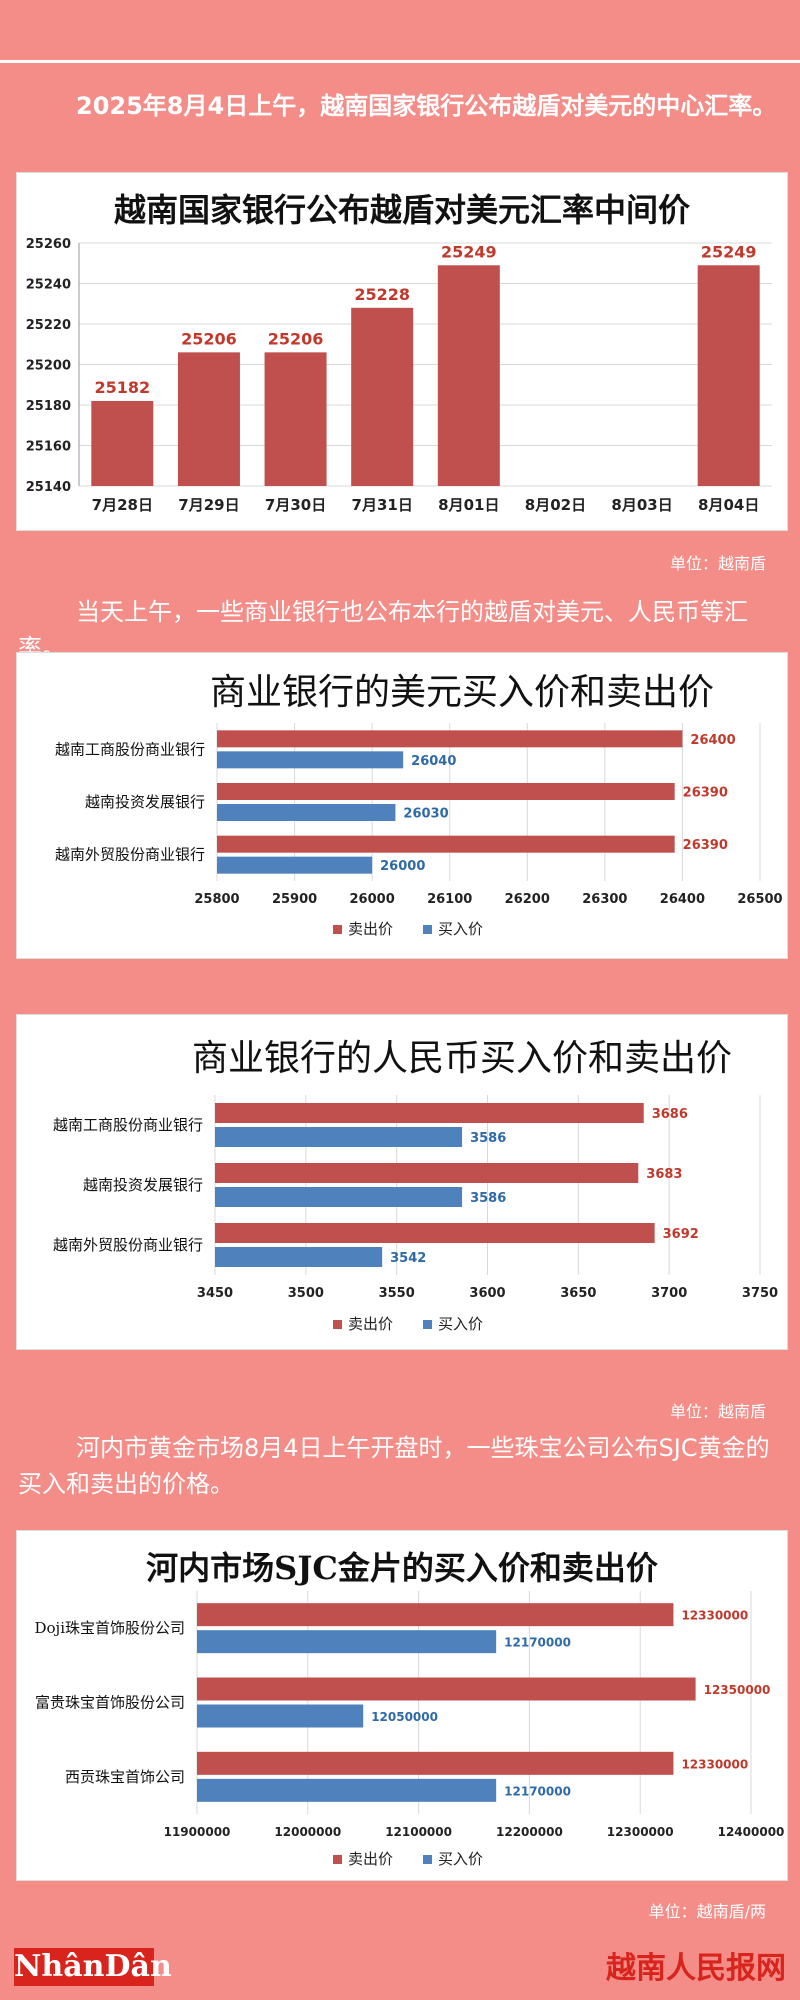 The image size is (800, 2000). What do you see at coordinates (122, 505) in the screenshot?
I see `x-tick-label: 7月28日` at bounding box center [122, 505].